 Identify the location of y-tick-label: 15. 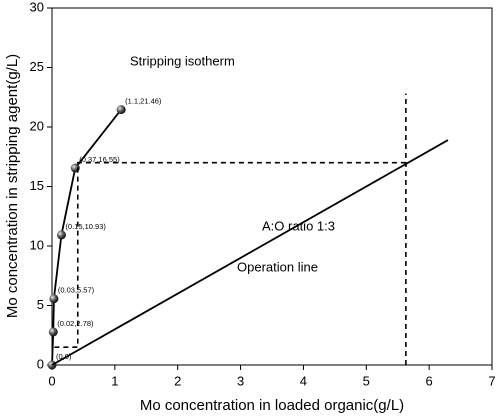
(37, 185).